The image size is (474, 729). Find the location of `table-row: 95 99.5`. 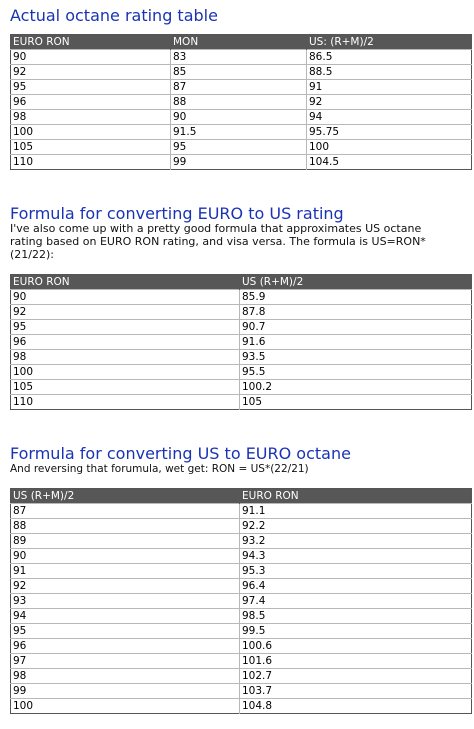

table-row: 95 99.5 is located at coordinates (241, 631).